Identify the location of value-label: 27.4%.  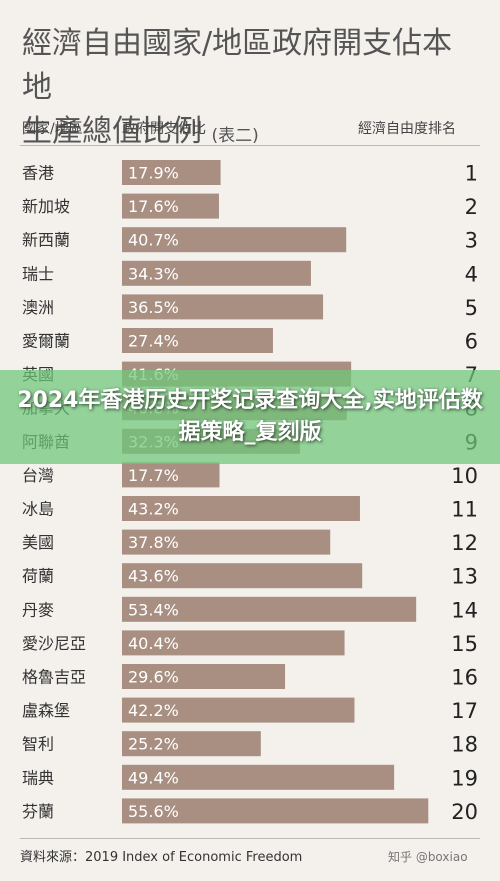
(153, 341).